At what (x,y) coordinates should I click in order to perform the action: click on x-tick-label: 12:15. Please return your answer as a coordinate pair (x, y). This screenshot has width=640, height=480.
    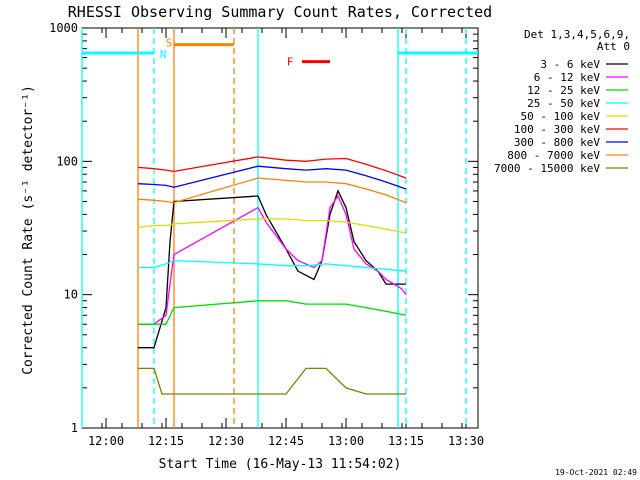
    Looking at the image, I should click on (166, 441).